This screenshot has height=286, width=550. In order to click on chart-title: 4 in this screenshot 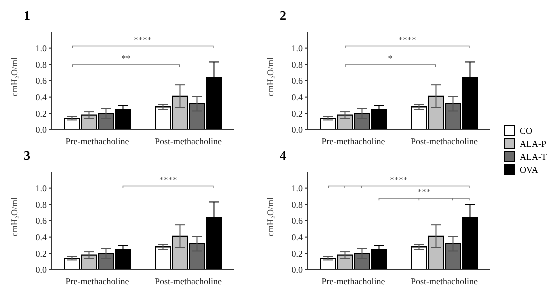, I will do `click(283, 155)`.